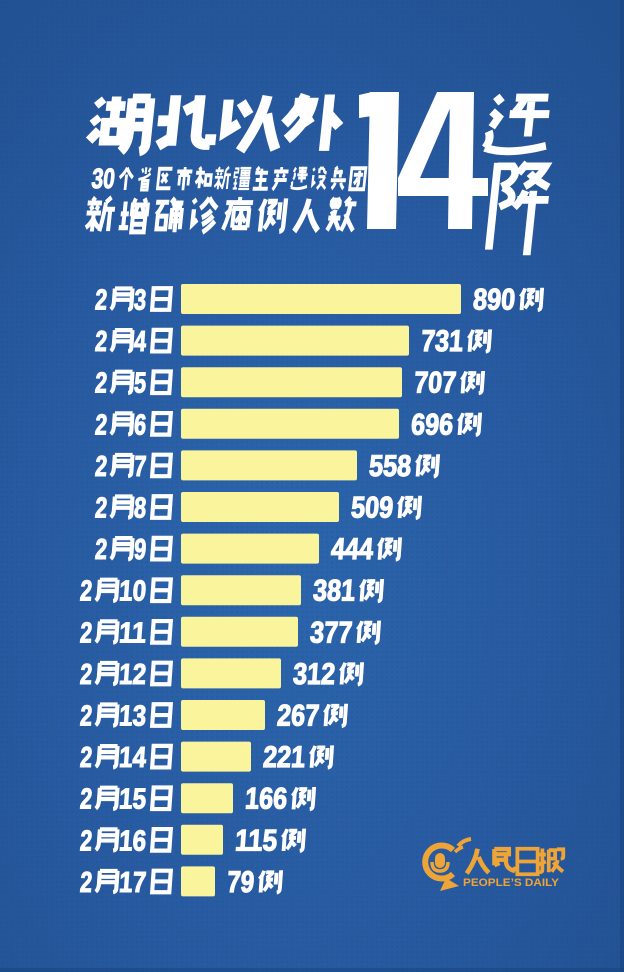 The height and width of the screenshot is (972, 624). I want to click on svg-text: 5, so click(140, 384).